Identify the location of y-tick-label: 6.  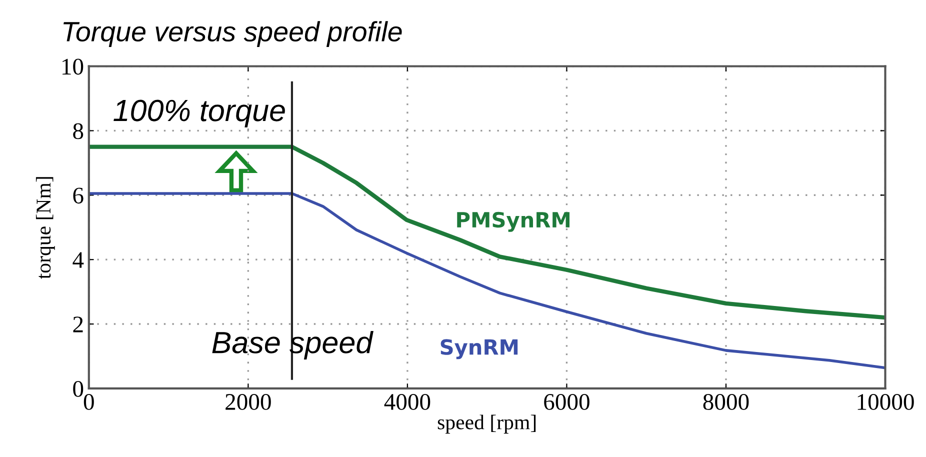
(78, 196).